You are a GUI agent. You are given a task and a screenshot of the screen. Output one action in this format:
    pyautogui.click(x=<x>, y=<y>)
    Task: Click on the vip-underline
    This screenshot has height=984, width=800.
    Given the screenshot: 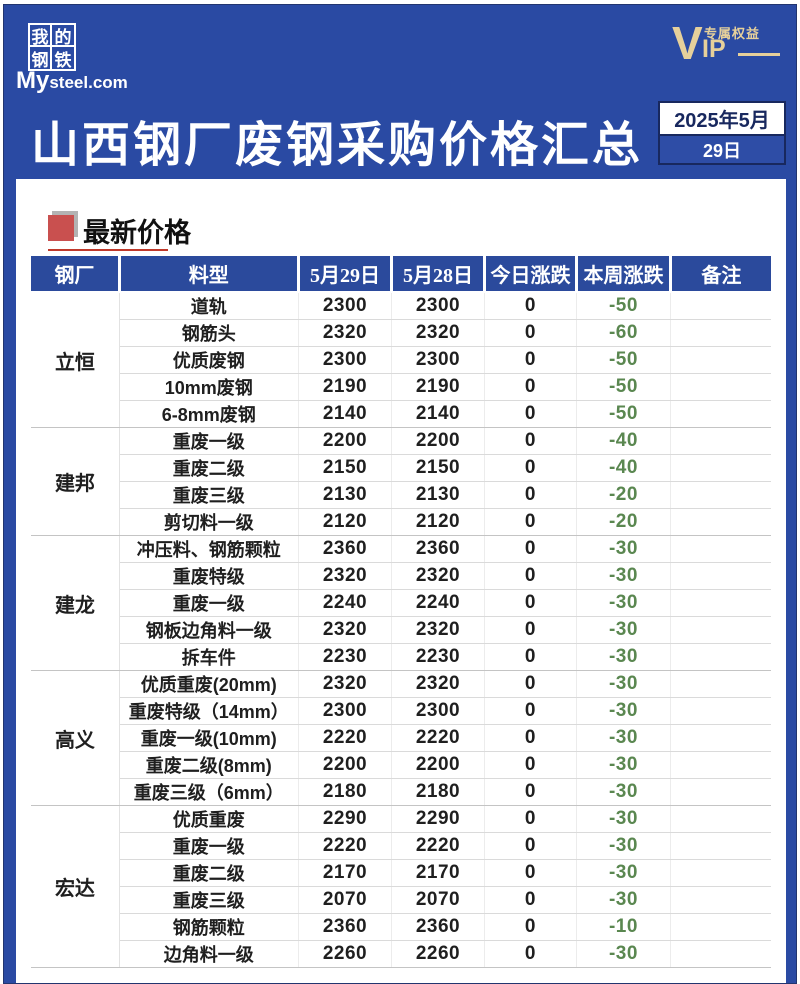 What is the action you would take?
    pyautogui.click(x=759, y=54)
    